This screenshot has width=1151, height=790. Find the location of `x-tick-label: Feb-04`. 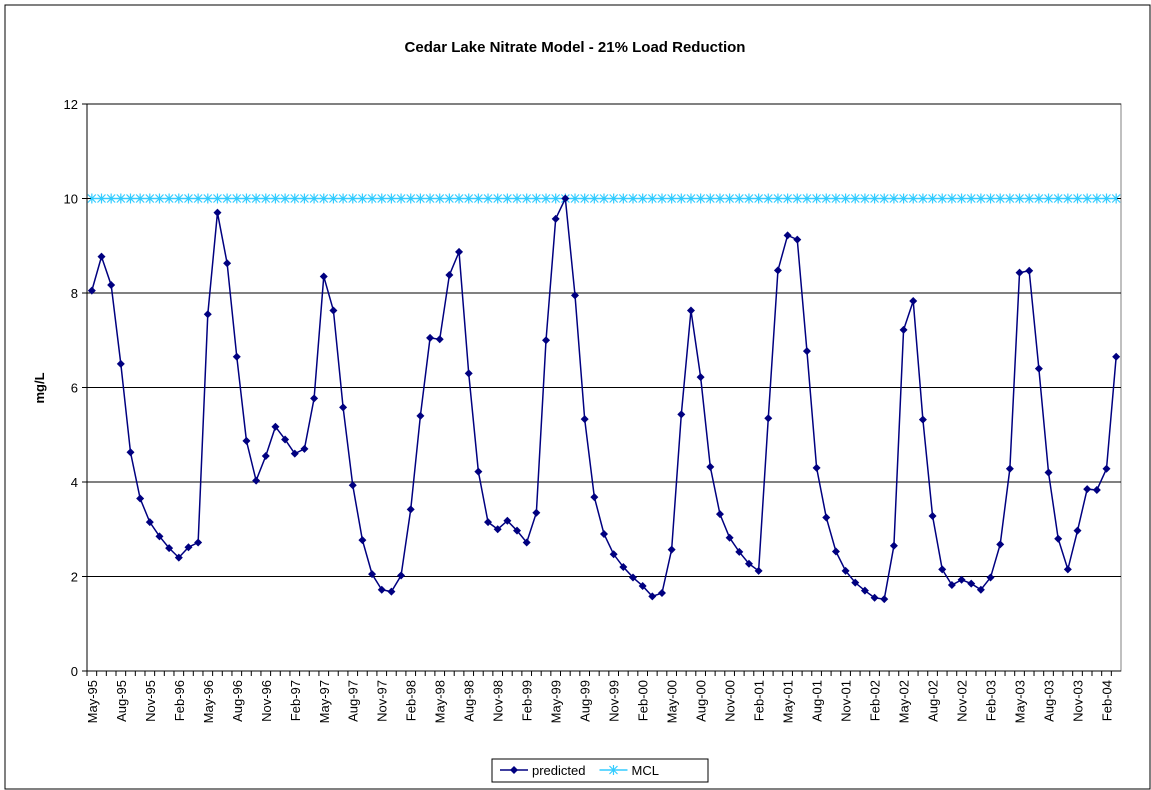

x-tick-label: Feb-04 is located at coordinates (1107, 700).